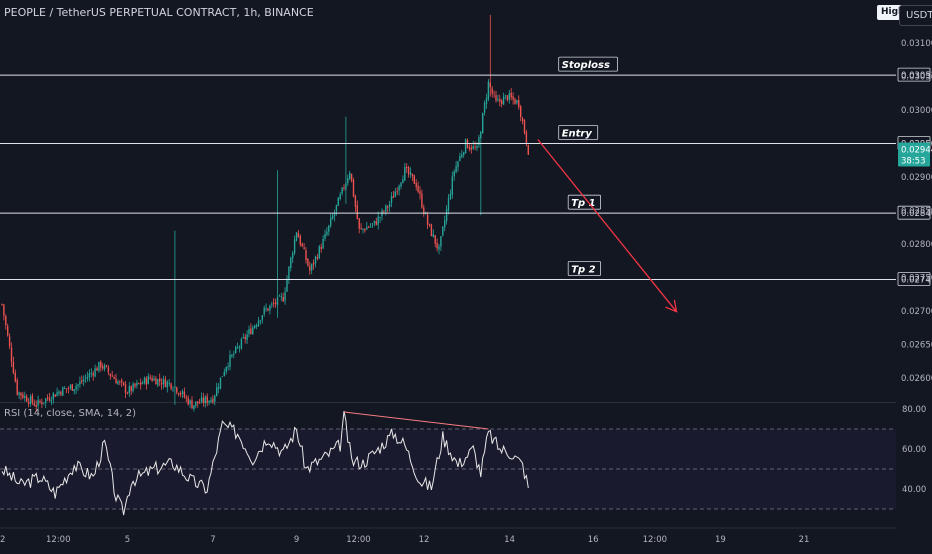  Describe the element at coordinates (914, 450) in the screenshot. I see `rsi-axis-tick: 60.00` at that location.